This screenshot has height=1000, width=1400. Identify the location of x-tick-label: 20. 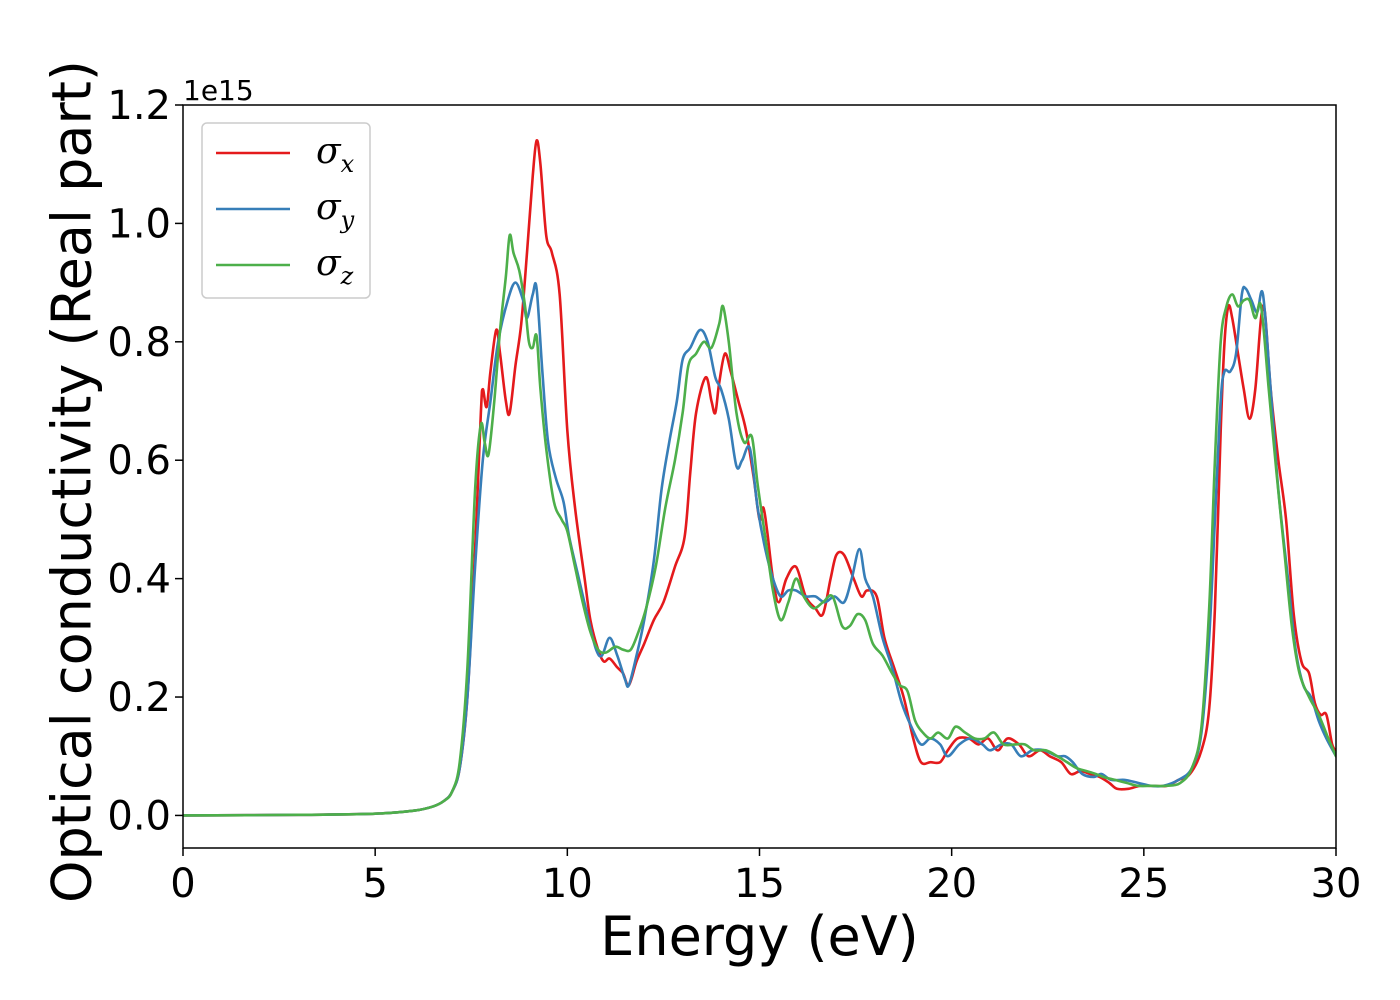
(951, 884).